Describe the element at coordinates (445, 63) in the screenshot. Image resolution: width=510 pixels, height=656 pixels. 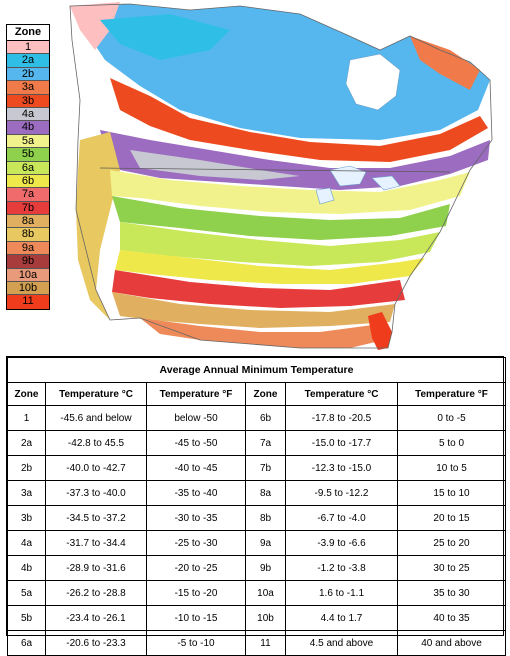
I see `zone-3a-band-east` at that location.